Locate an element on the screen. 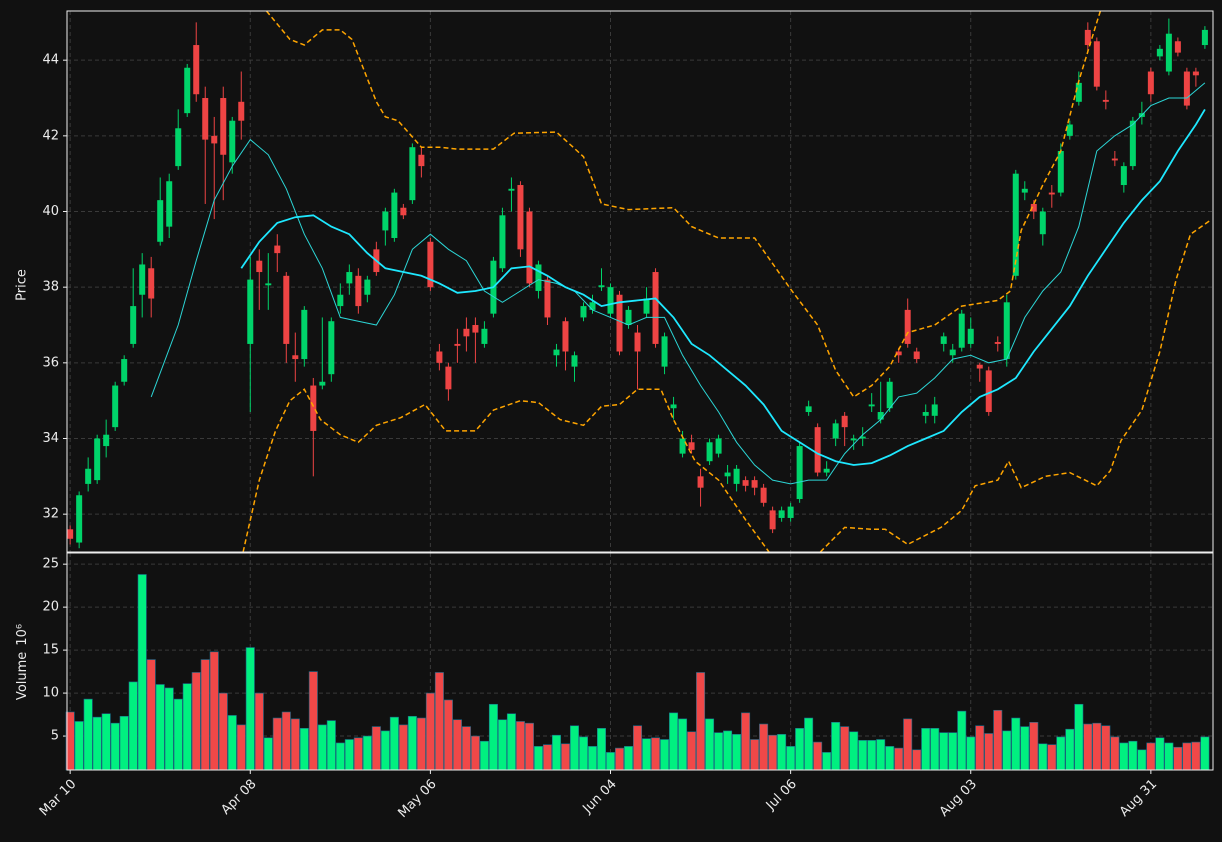 This screenshot has width=1222, height=842. y-axis-label: Price is located at coordinates (22, 285).